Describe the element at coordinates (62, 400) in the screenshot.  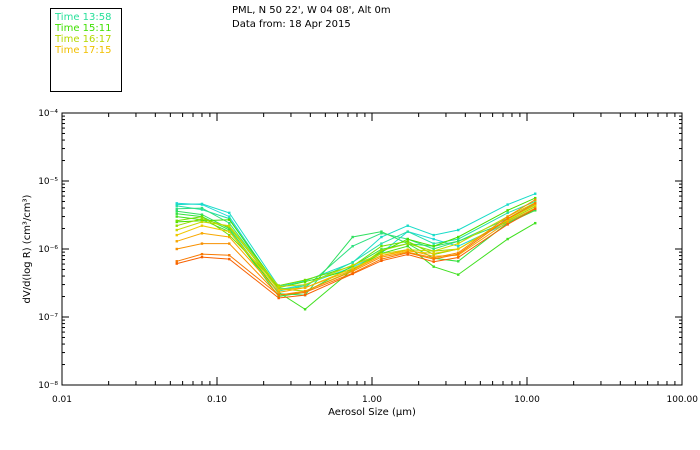
I see `x-tick-label: 0.01` at that location.